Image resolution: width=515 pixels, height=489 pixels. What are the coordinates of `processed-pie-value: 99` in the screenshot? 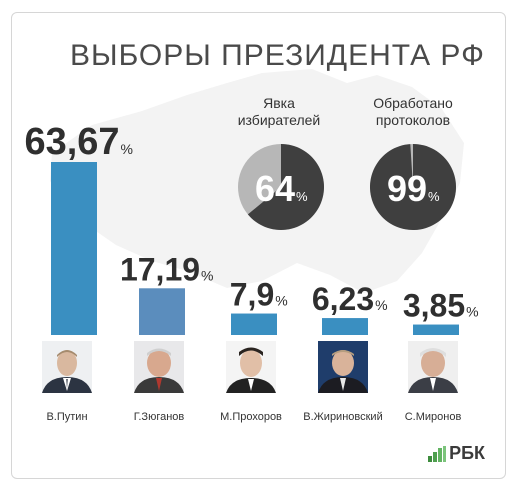 It's located at (407, 188).